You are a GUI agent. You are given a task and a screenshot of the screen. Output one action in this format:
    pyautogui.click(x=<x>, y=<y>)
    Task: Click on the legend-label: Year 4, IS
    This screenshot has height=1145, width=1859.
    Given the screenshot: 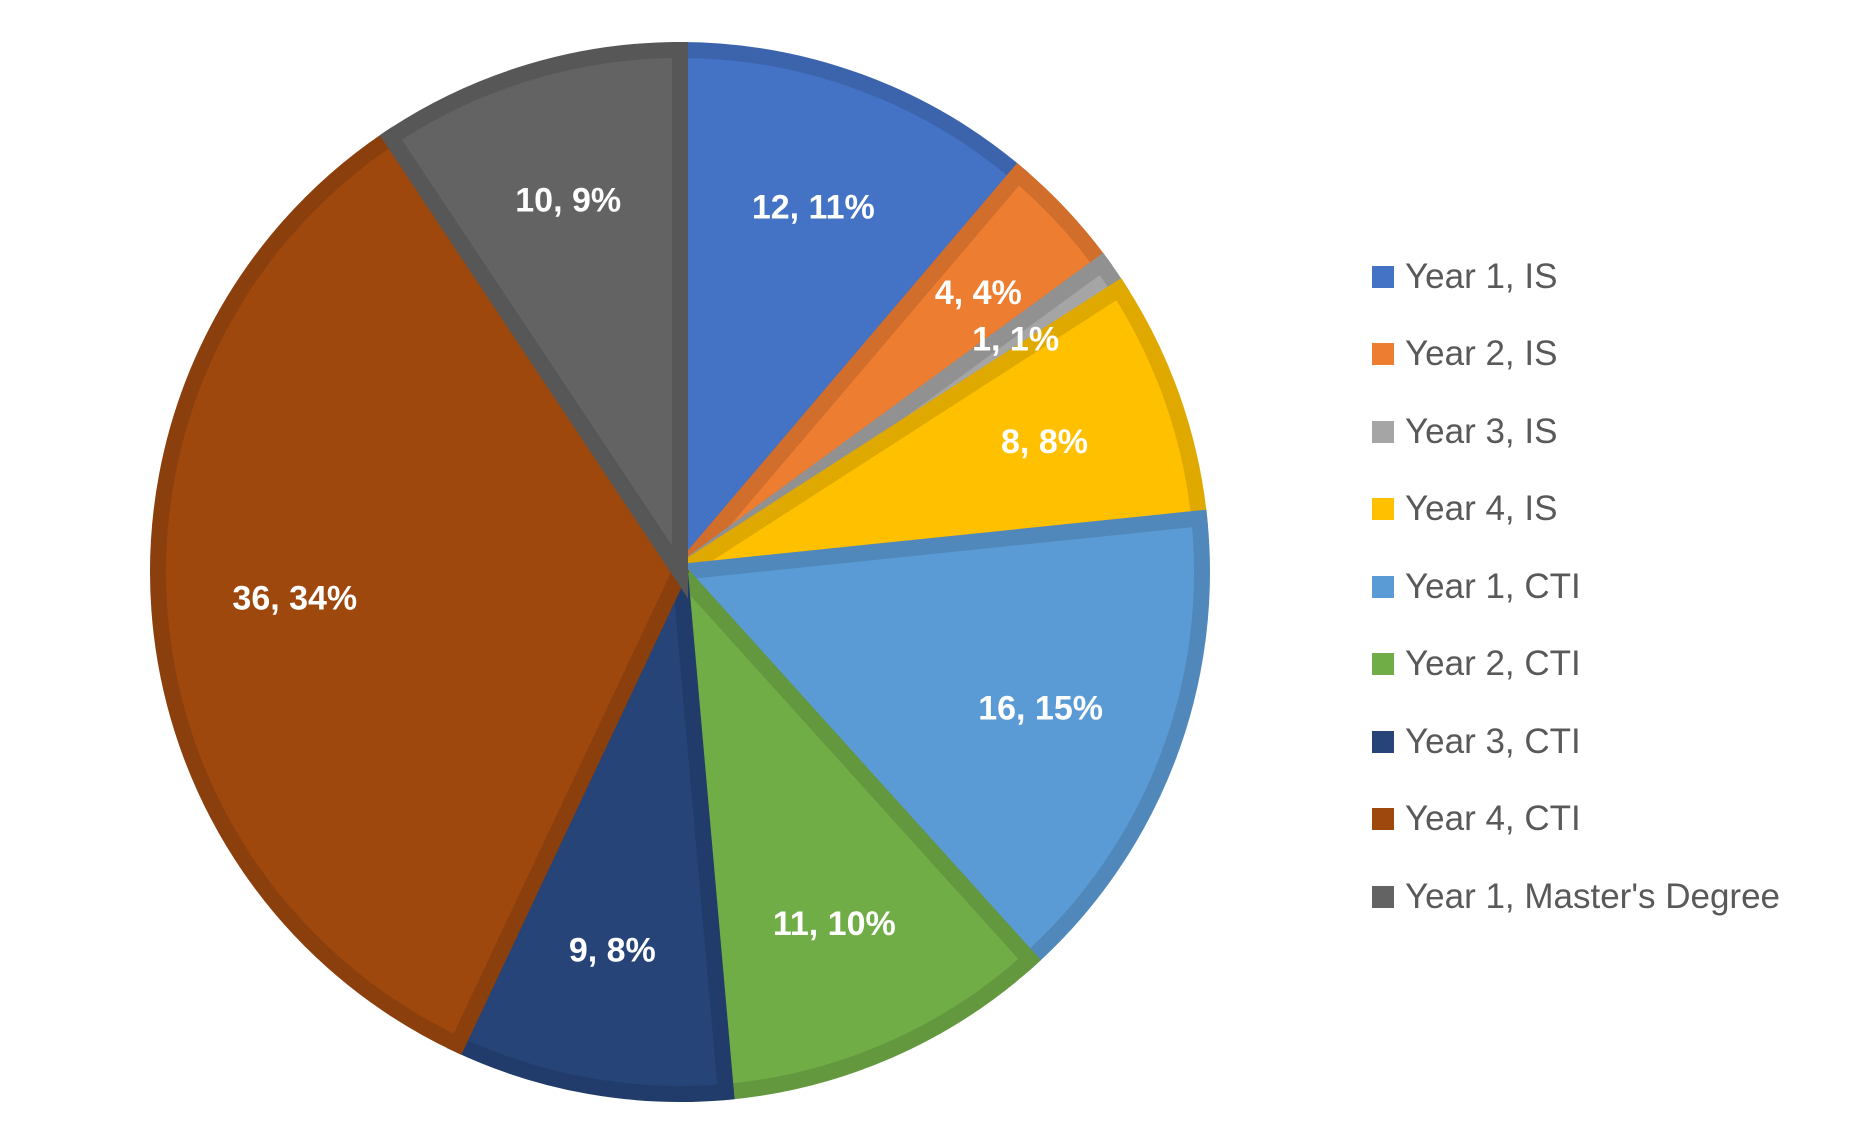 What is the action you would take?
    pyautogui.click(x=1481, y=509)
    